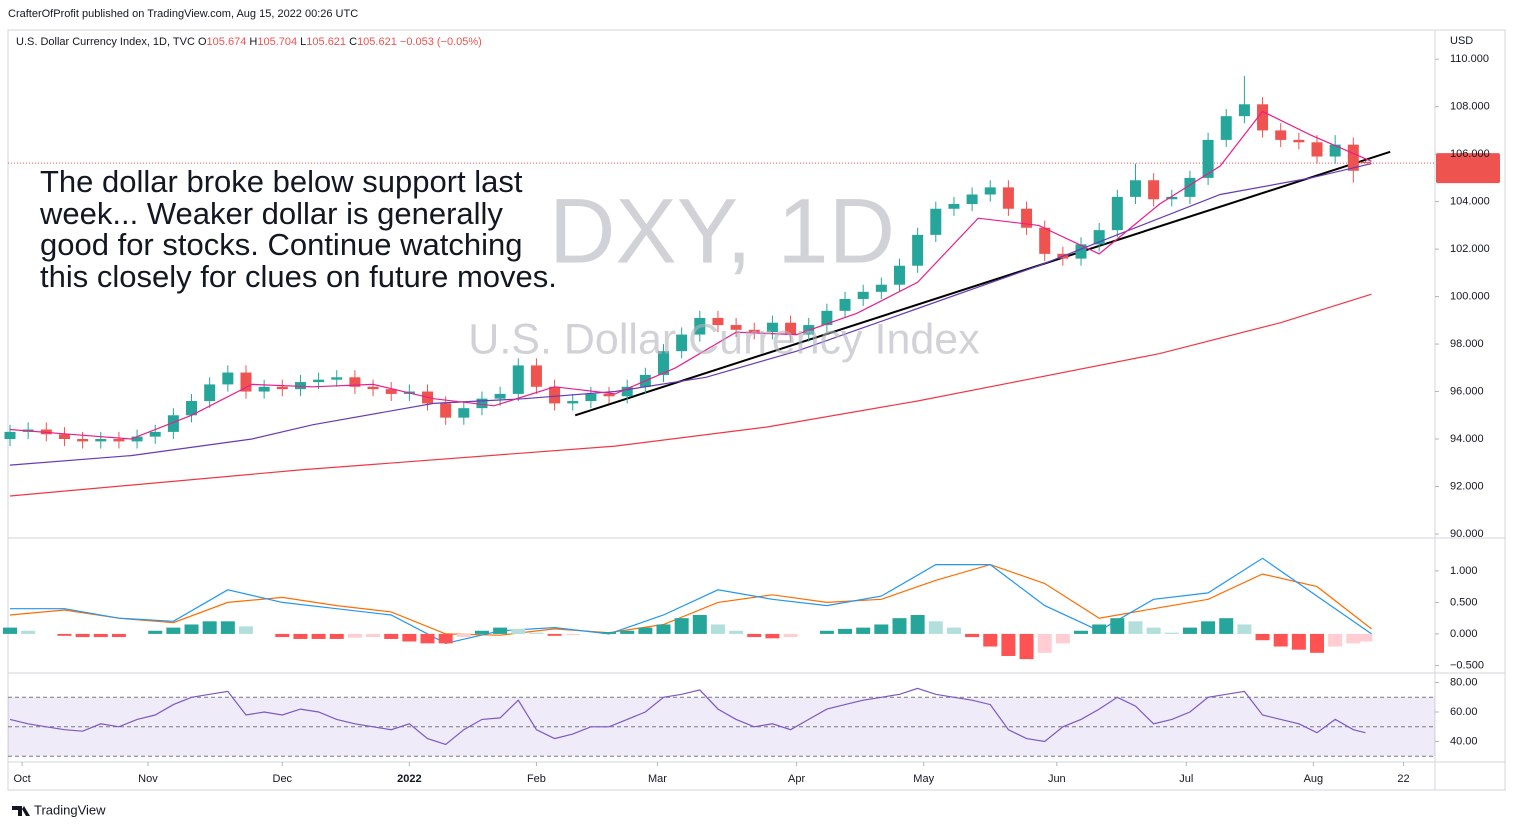  Describe the element at coordinates (148, 779) in the screenshot. I see `x-tick-label: Nov` at that location.